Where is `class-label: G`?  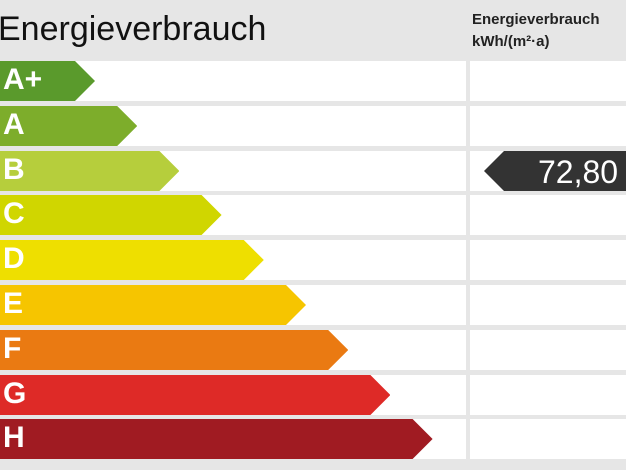 class-label: G is located at coordinates (15, 393).